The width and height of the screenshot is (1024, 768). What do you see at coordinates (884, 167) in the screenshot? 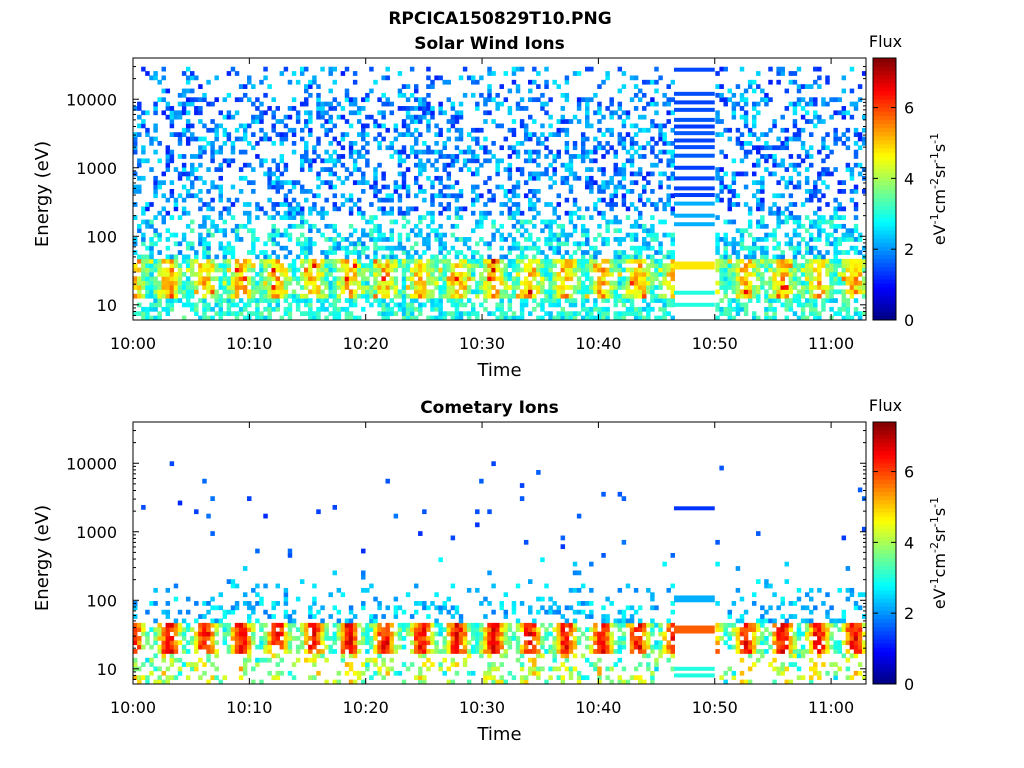
I see `colorbar-step` at bounding box center [884, 167].